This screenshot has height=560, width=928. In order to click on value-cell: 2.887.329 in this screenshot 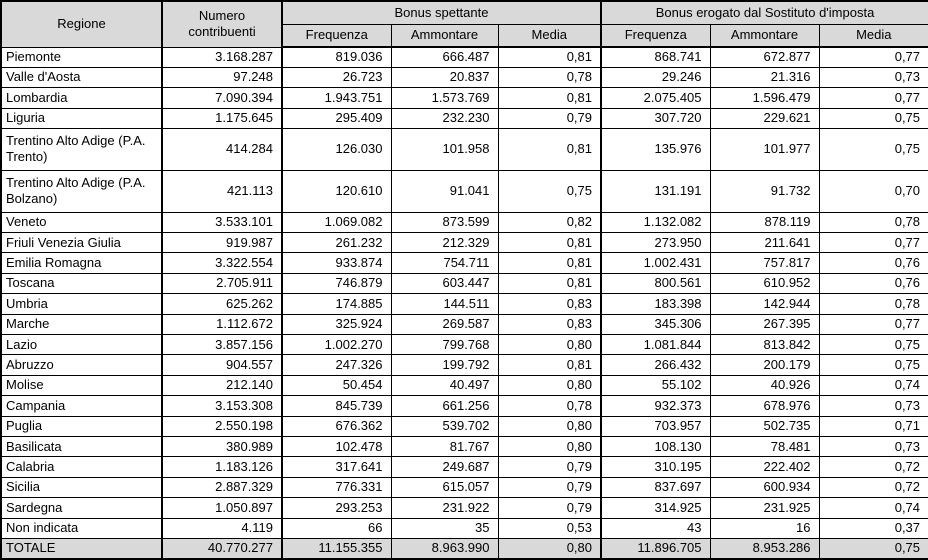, I will do `click(222, 487)`.